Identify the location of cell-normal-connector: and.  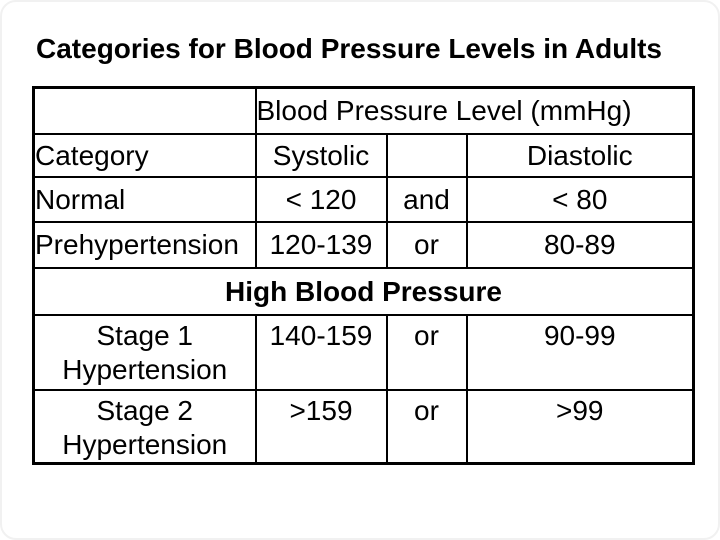
(426, 199).